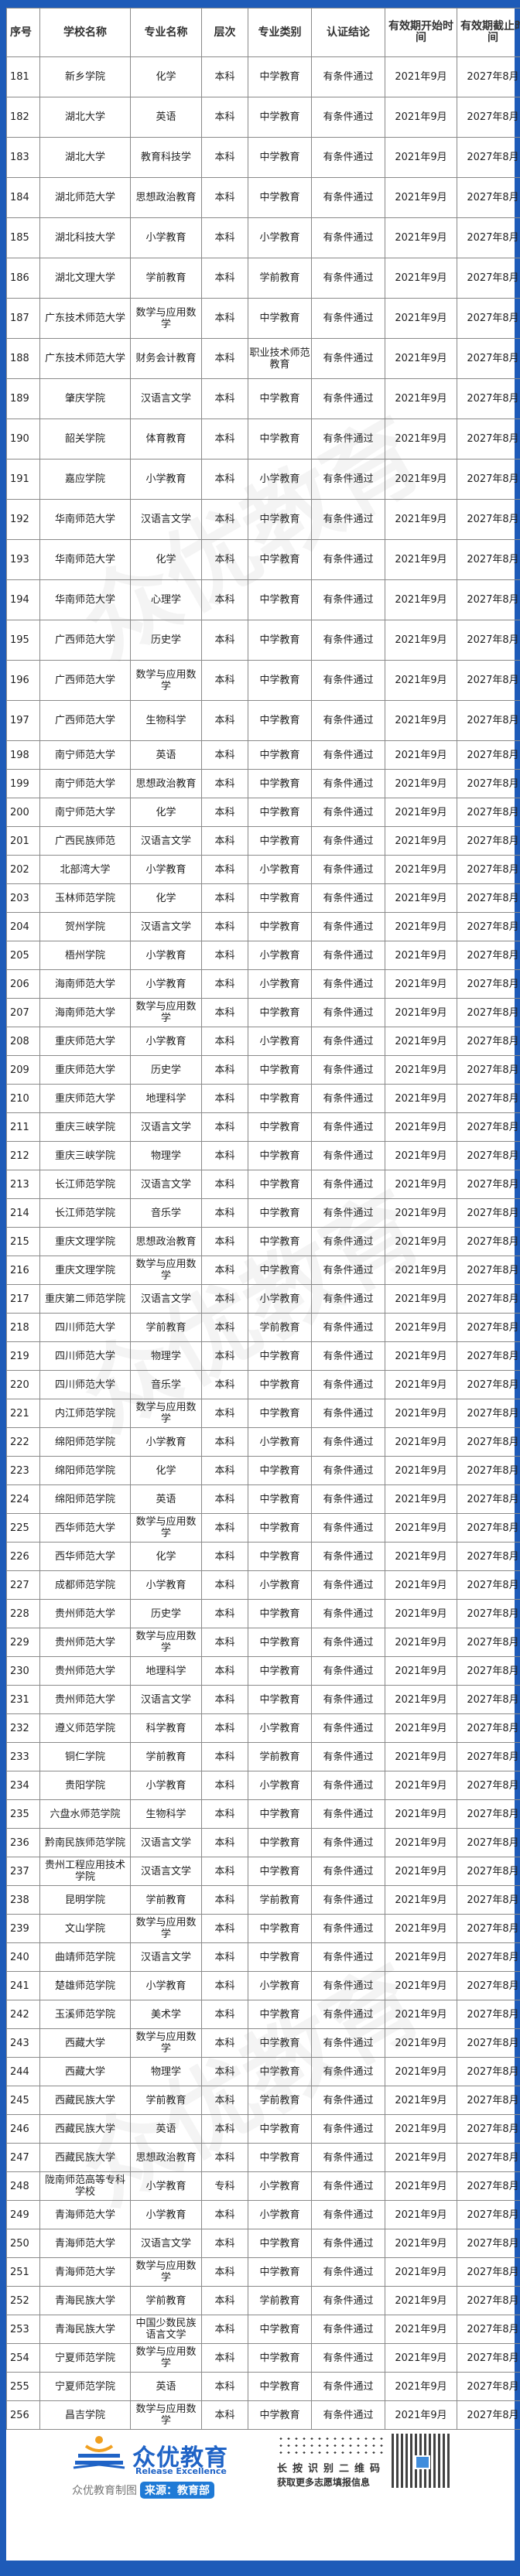 The height and width of the screenshot is (2576, 520). Describe the element at coordinates (166, 1155) in the screenshot. I see `cell-major: 物理学` at that location.